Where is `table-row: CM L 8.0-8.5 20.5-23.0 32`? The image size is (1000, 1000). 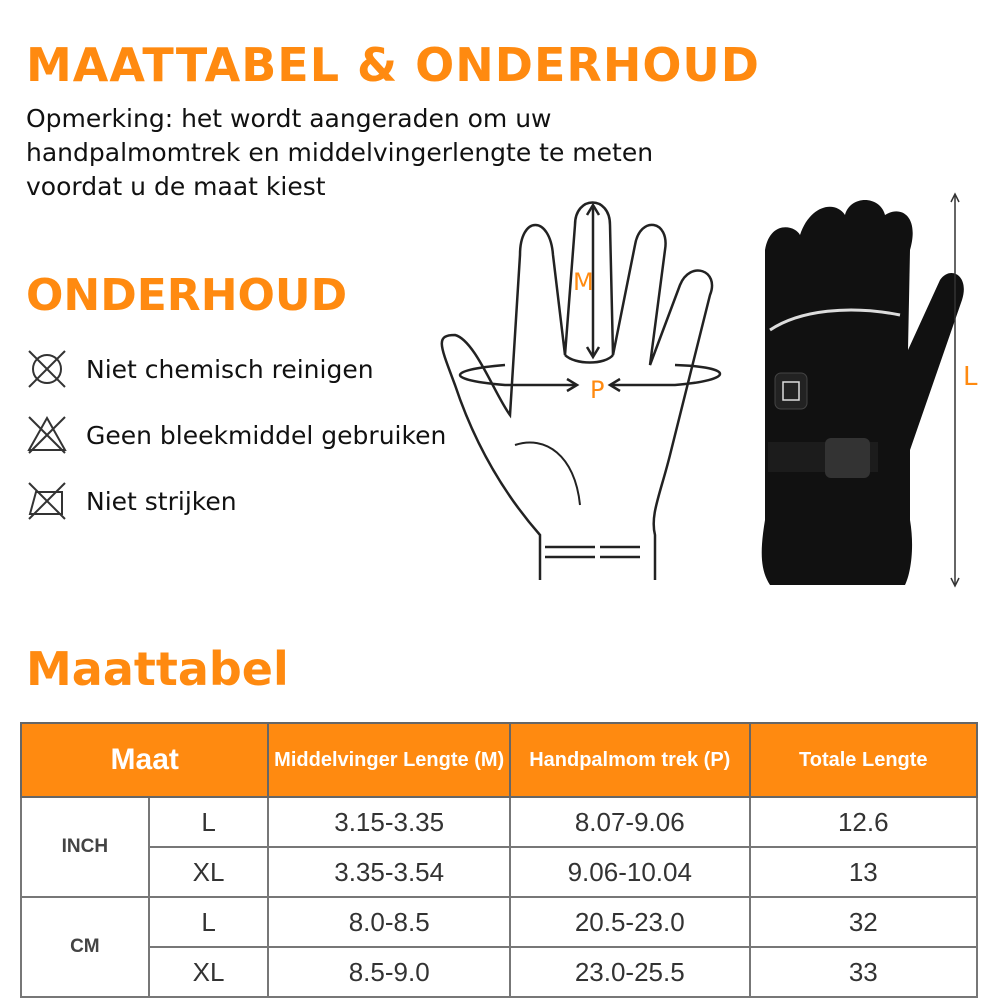 table-row: CM L 8.0-8.5 20.5-23.0 32 is located at coordinates (499, 947).